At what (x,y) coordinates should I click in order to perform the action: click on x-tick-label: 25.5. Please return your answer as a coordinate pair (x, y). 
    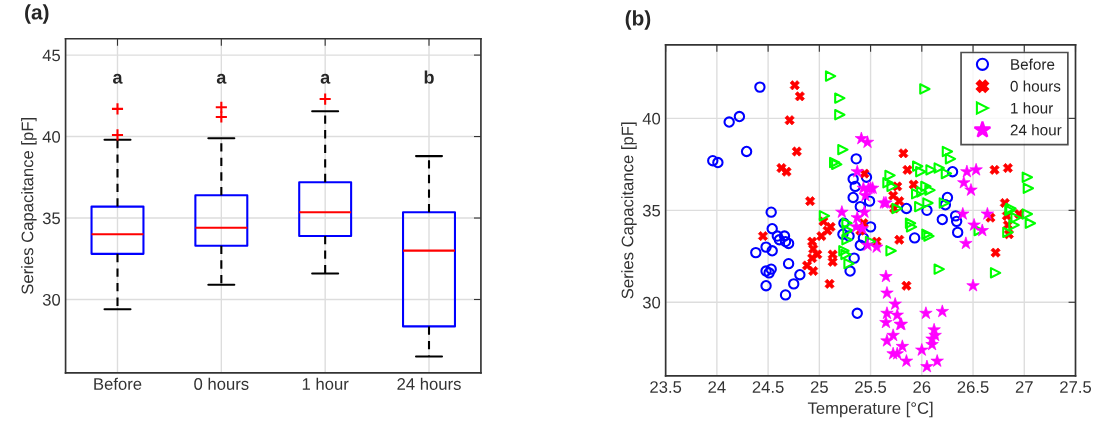
    Looking at the image, I should click on (871, 387).